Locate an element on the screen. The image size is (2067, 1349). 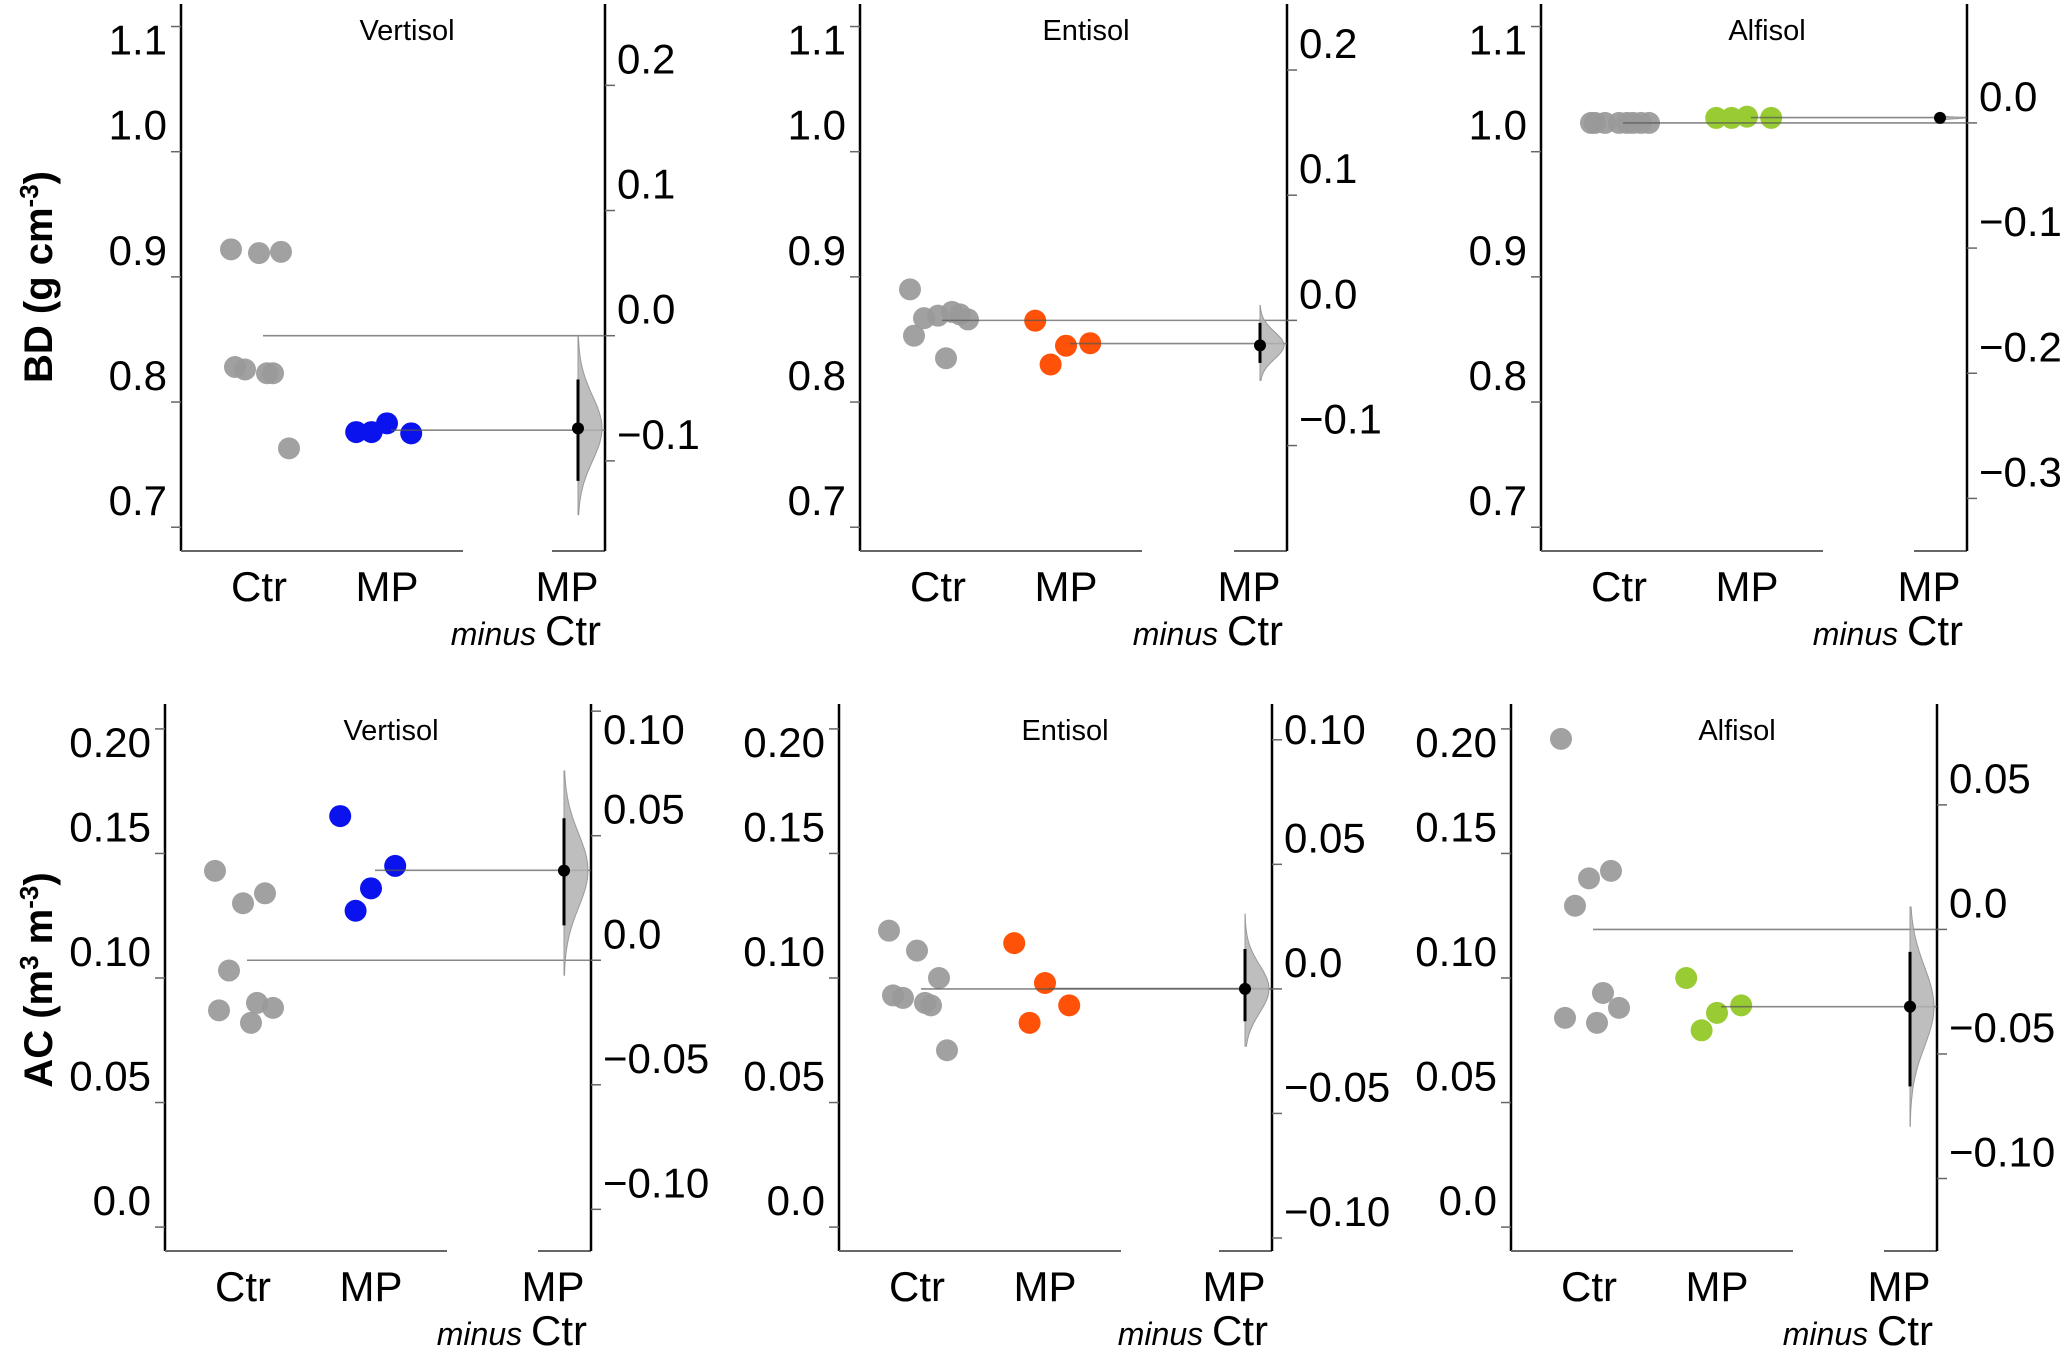
y-tick-label: 0.9 is located at coordinates (817, 250).